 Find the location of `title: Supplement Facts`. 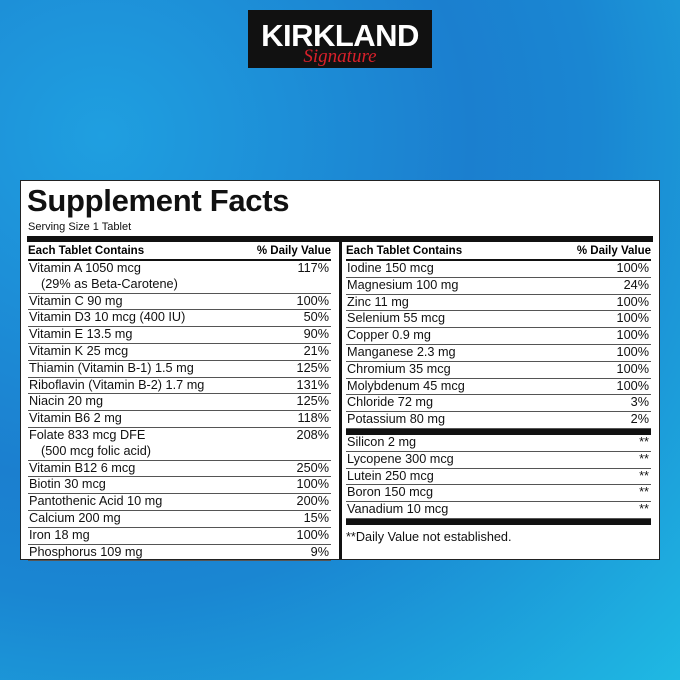

title: Supplement Facts is located at coordinates (158, 200).